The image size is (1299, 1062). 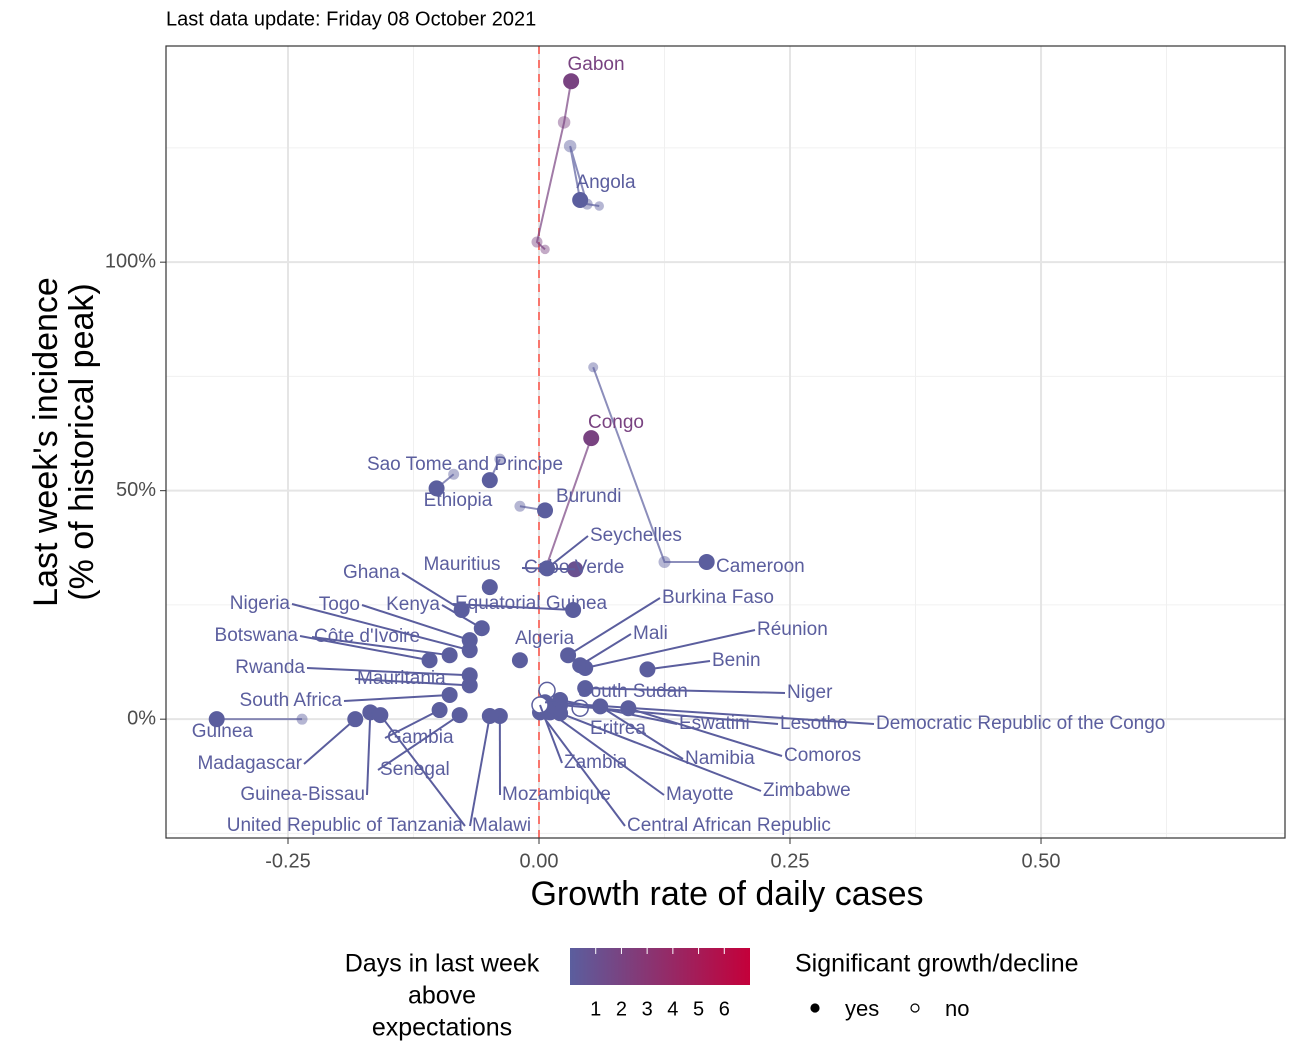 I want to click on color-tick-label: 3, so click(x=647, y=1009).